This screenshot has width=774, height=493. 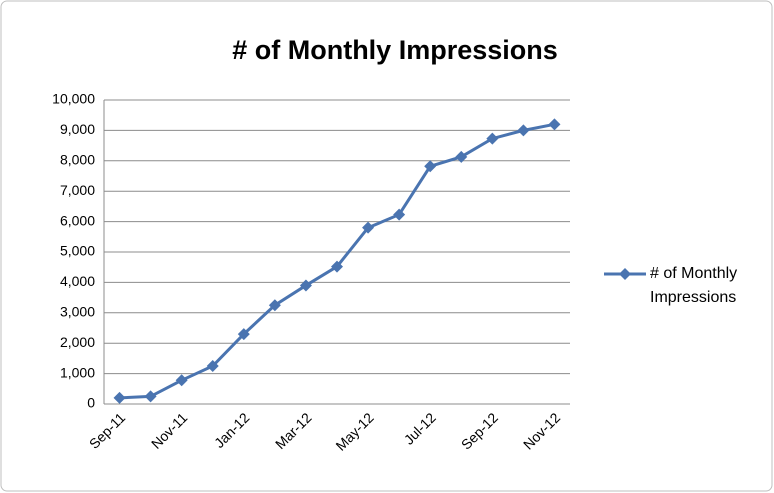 I want to click on legend-marker, so click(x=625, y=274).